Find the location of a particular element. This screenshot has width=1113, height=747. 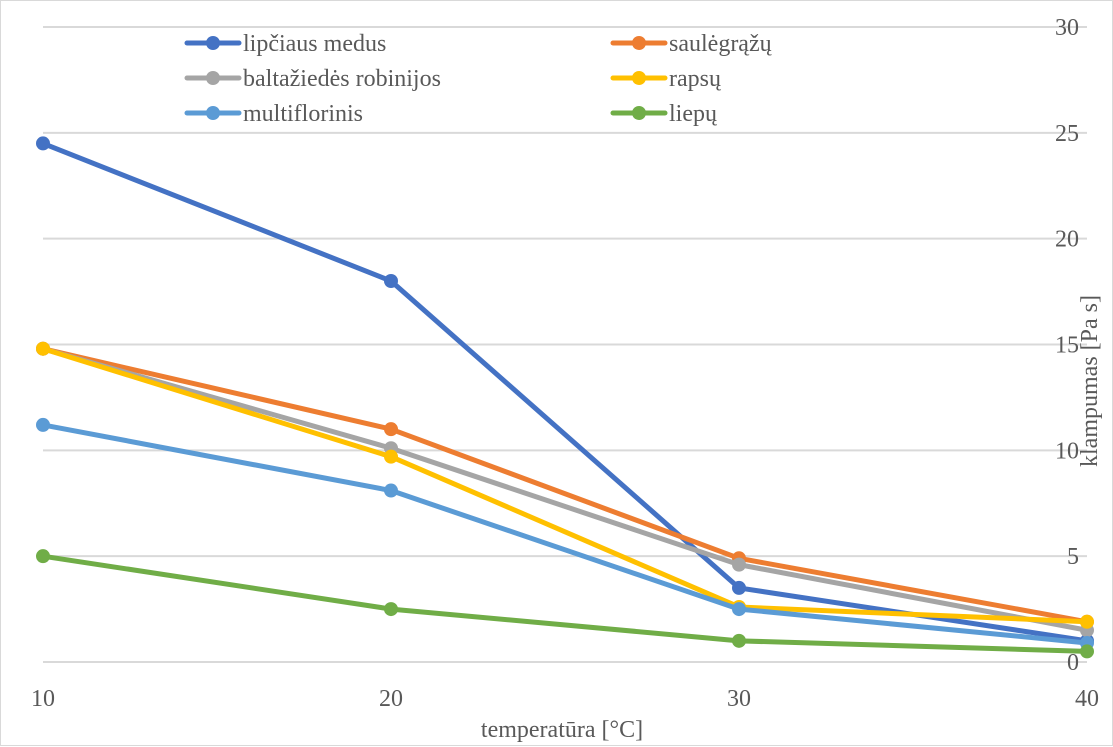

legend-label: lipčiaus medus is located at coordinates (314, 44).